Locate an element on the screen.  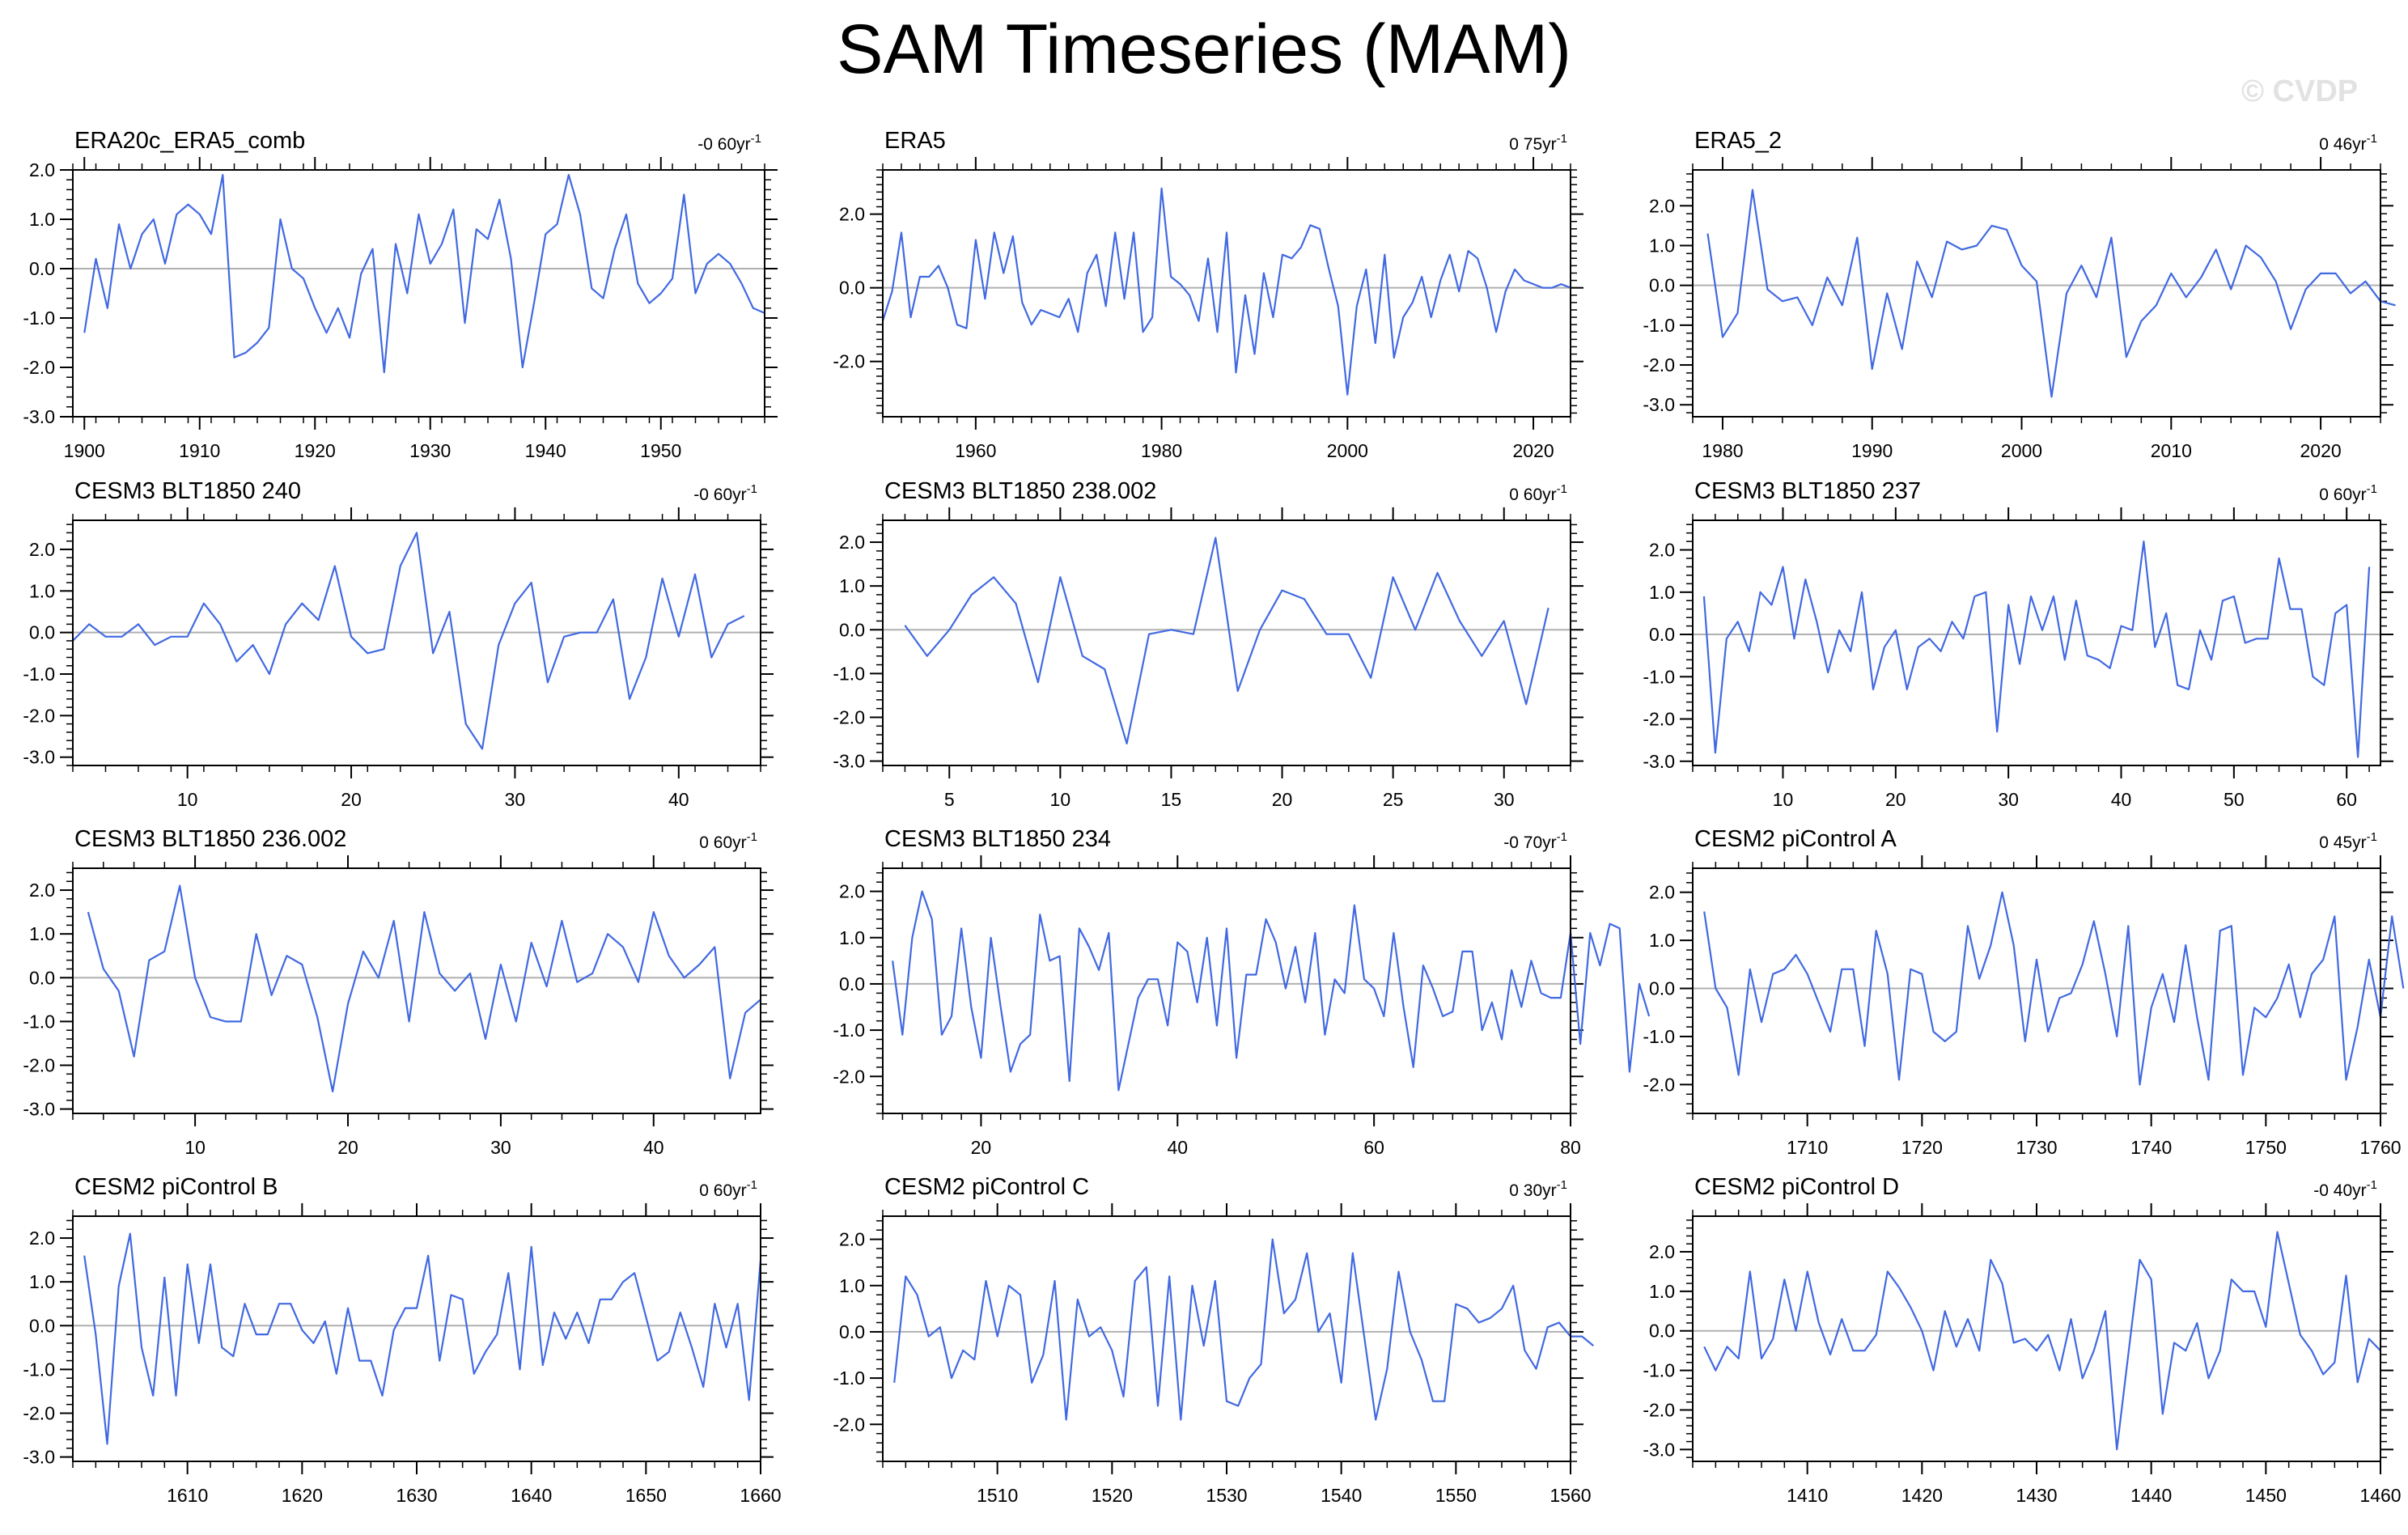
x-tick-label: 5 is located at coordinates (949, 799).